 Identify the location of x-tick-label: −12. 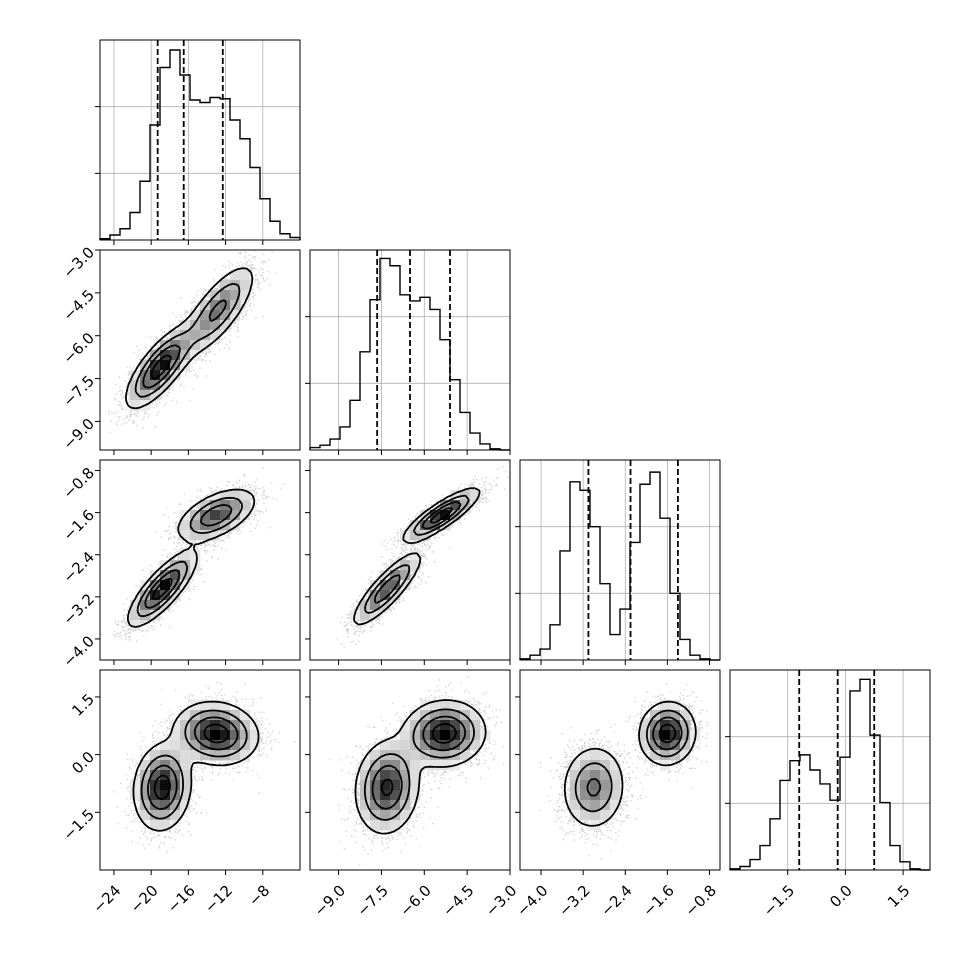
(218, 898).